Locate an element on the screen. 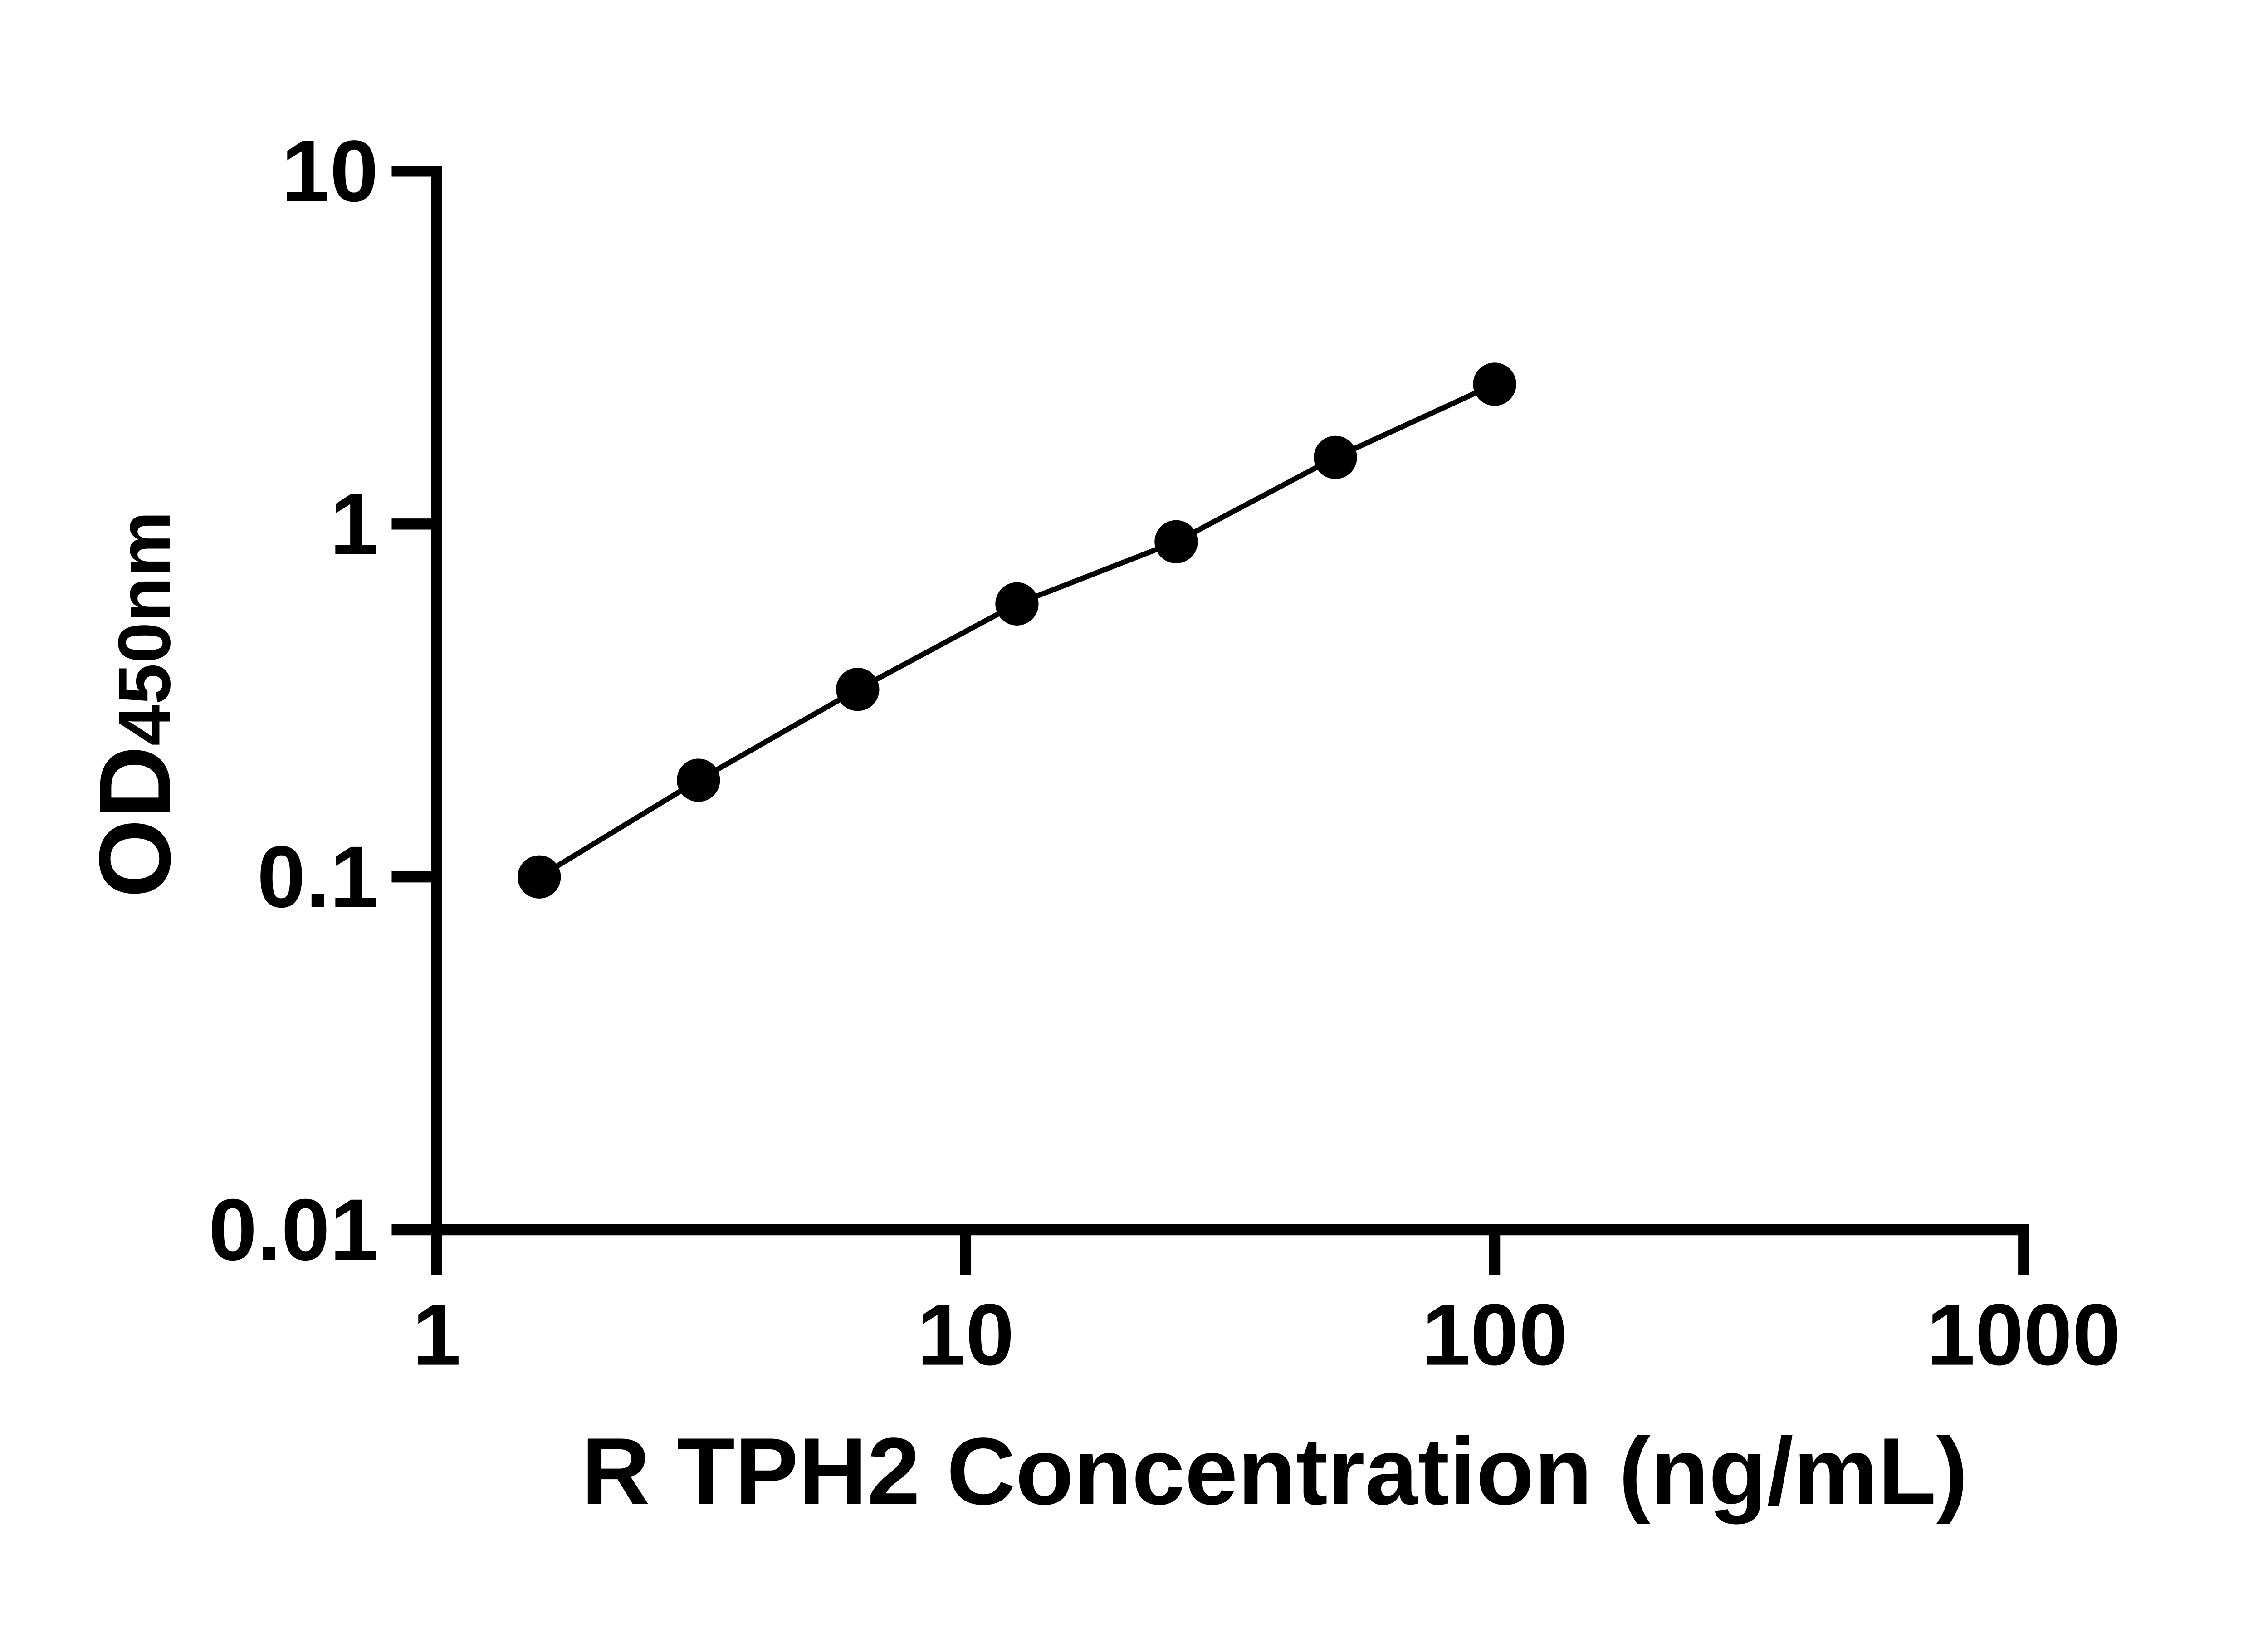  y-tick-label-1: 1 is located at coordinates (354, 523).